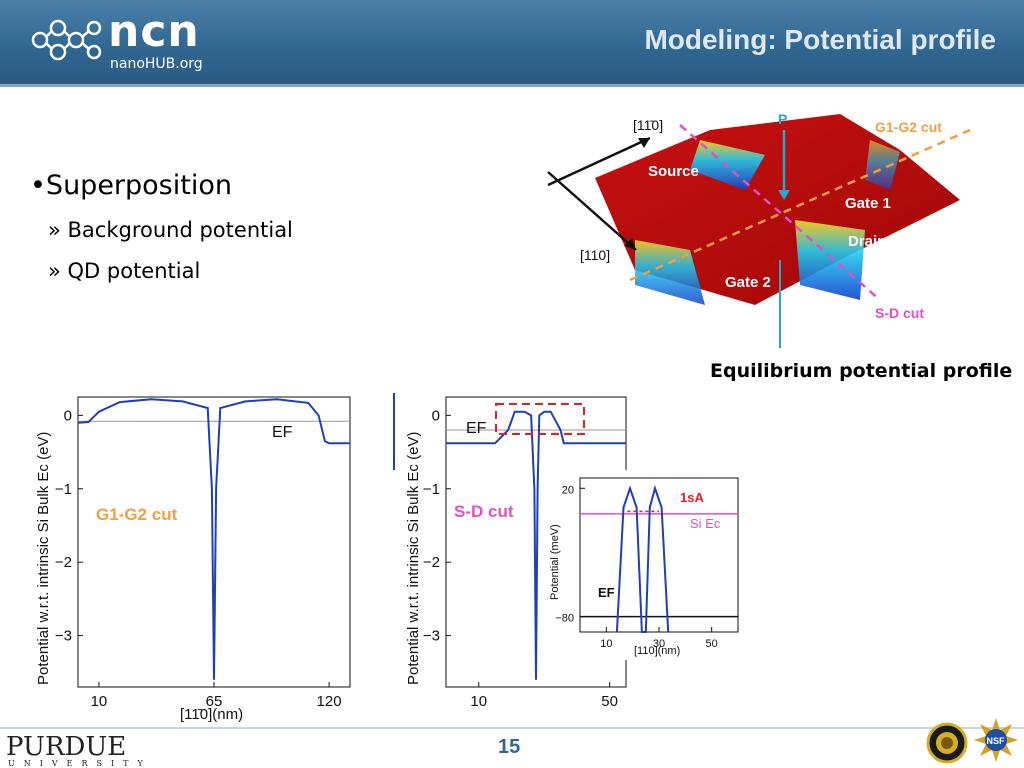 The width and height of the screenshot is (1024, 768). Describe the element at coordinates (599, 161) in the screenshot. I see `axis-arrow-110bar` at that location.